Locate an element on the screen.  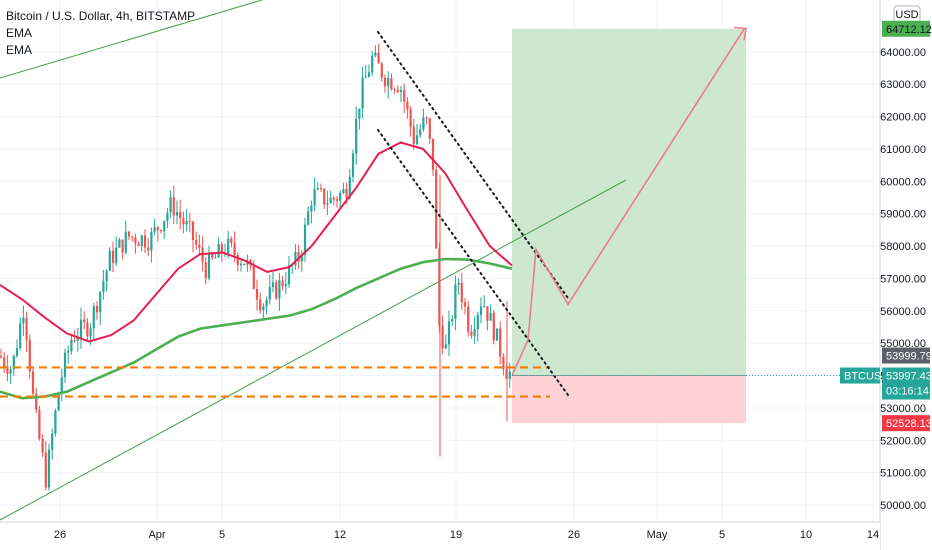
loss-zone is located at coordinates (629, 399).